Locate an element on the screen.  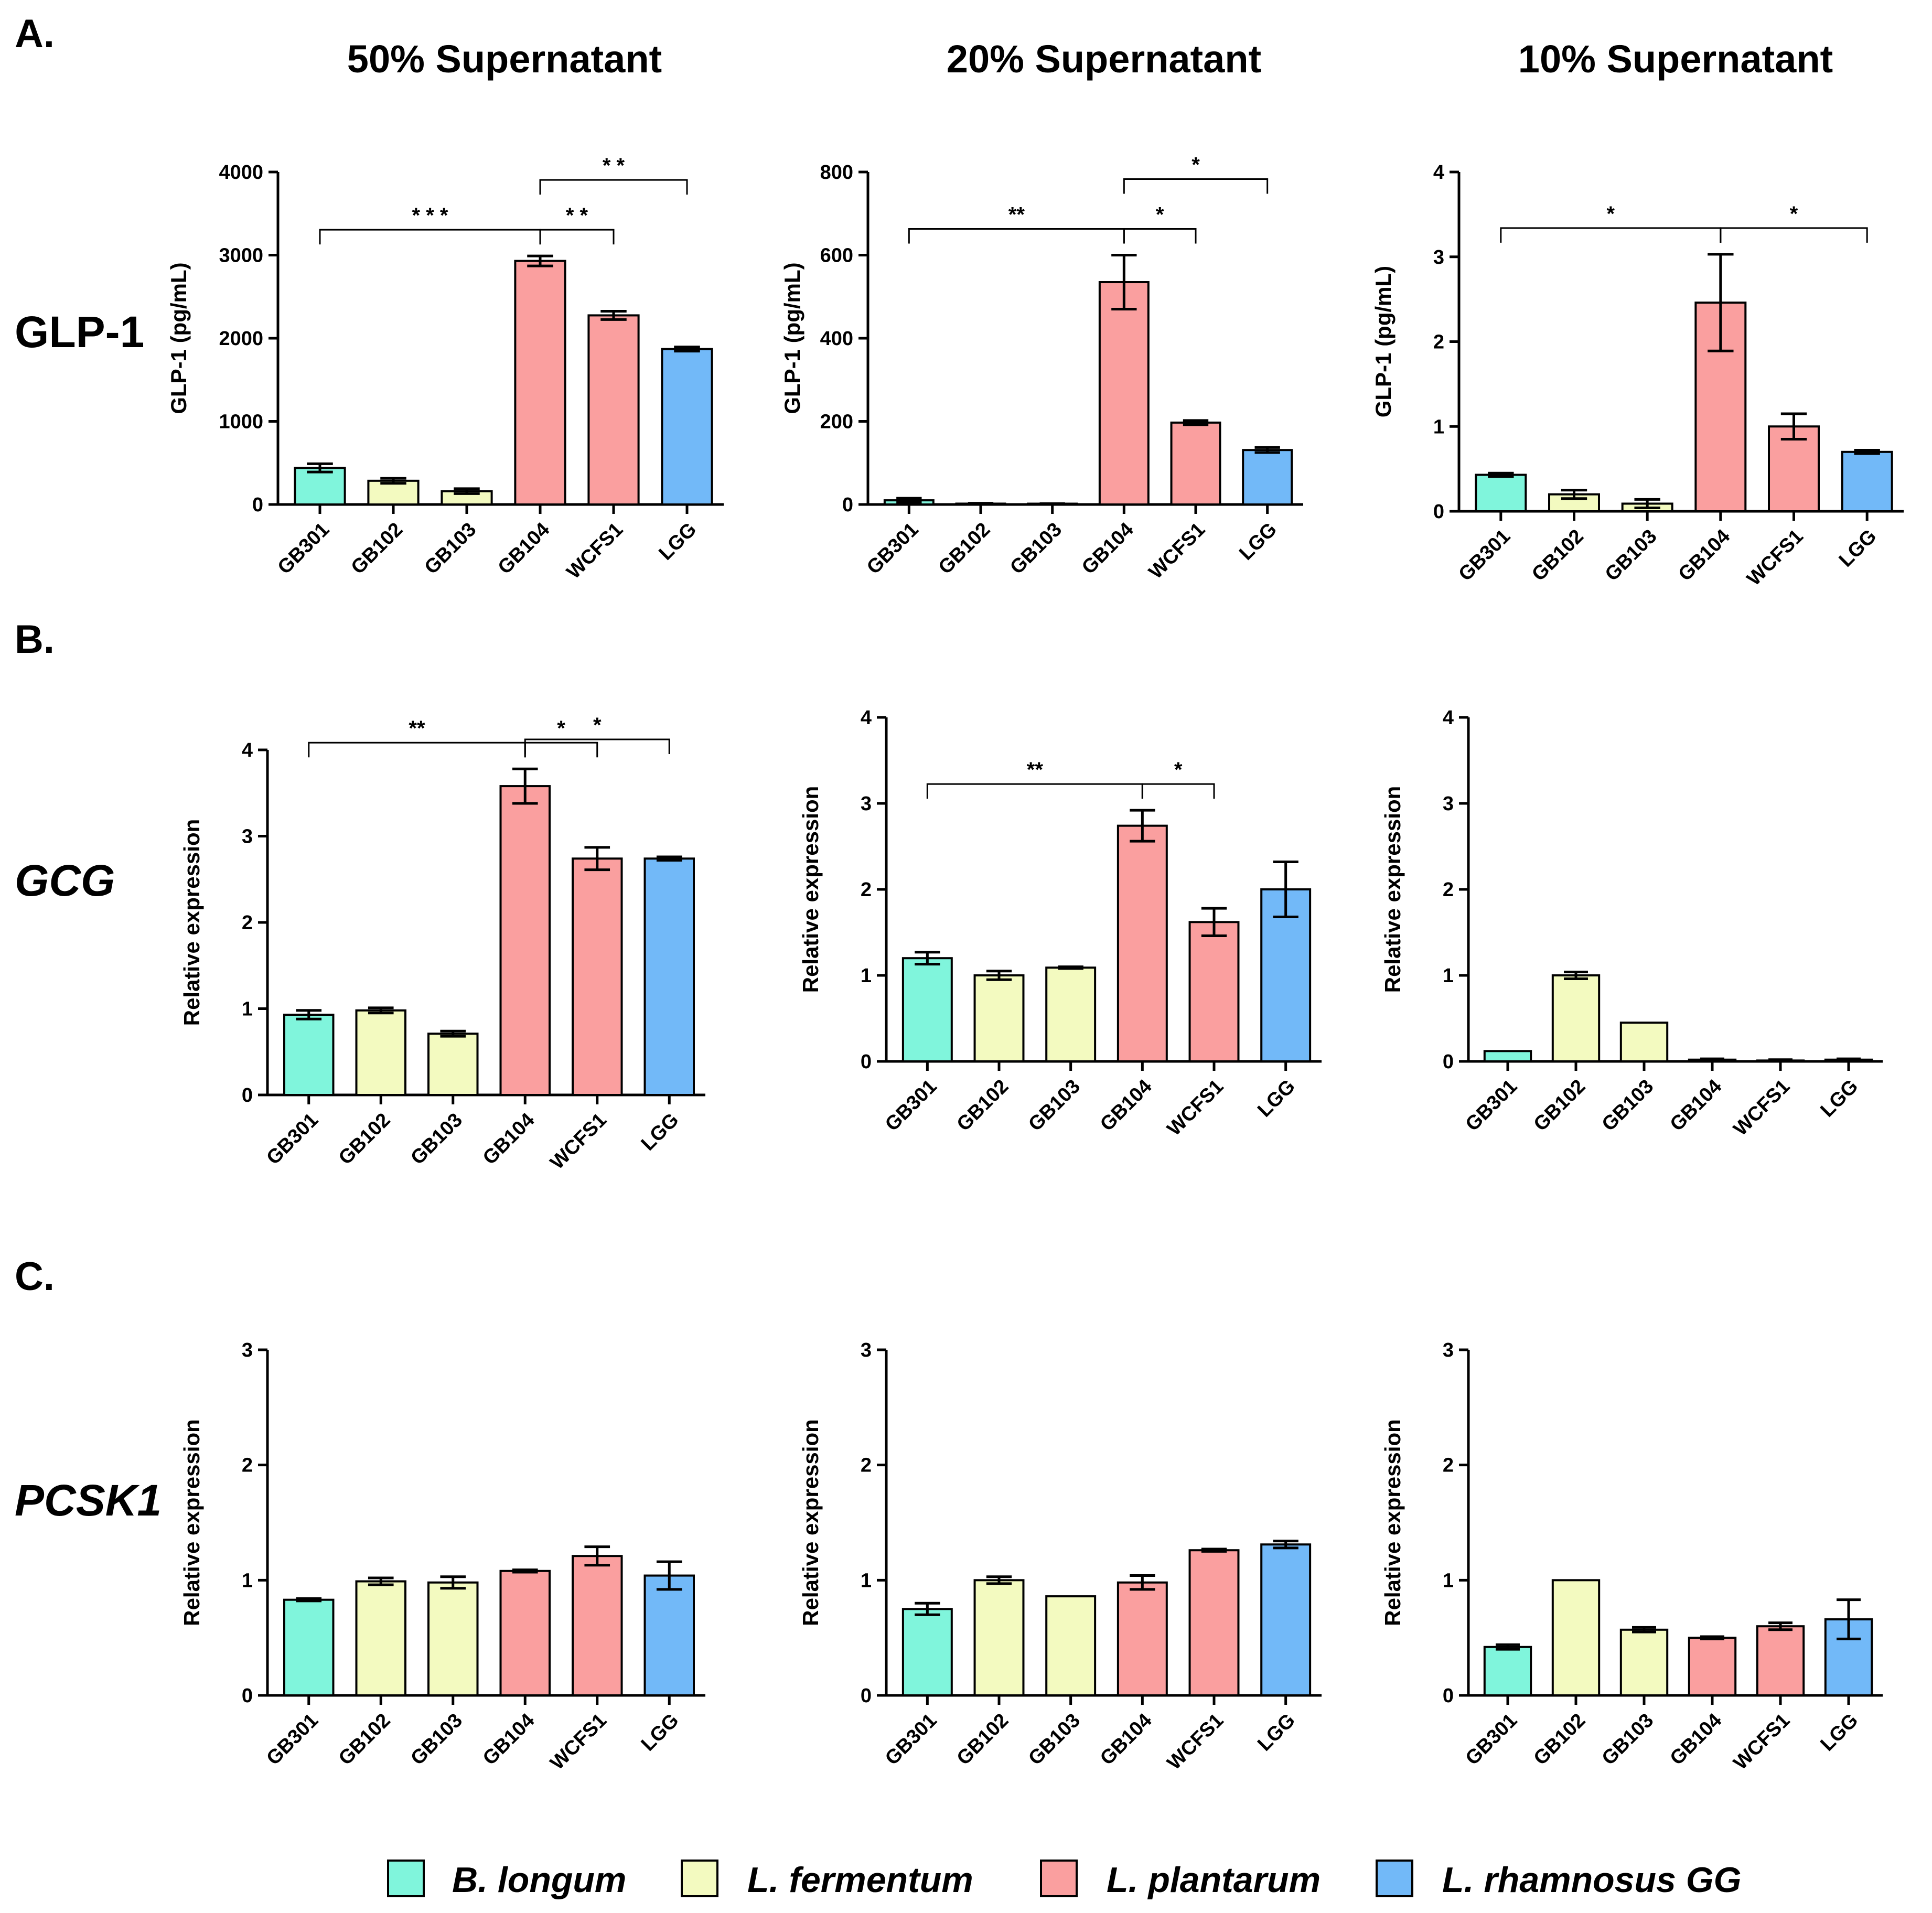
y-tick-label: 1000 is located at coordinates (241, 422).